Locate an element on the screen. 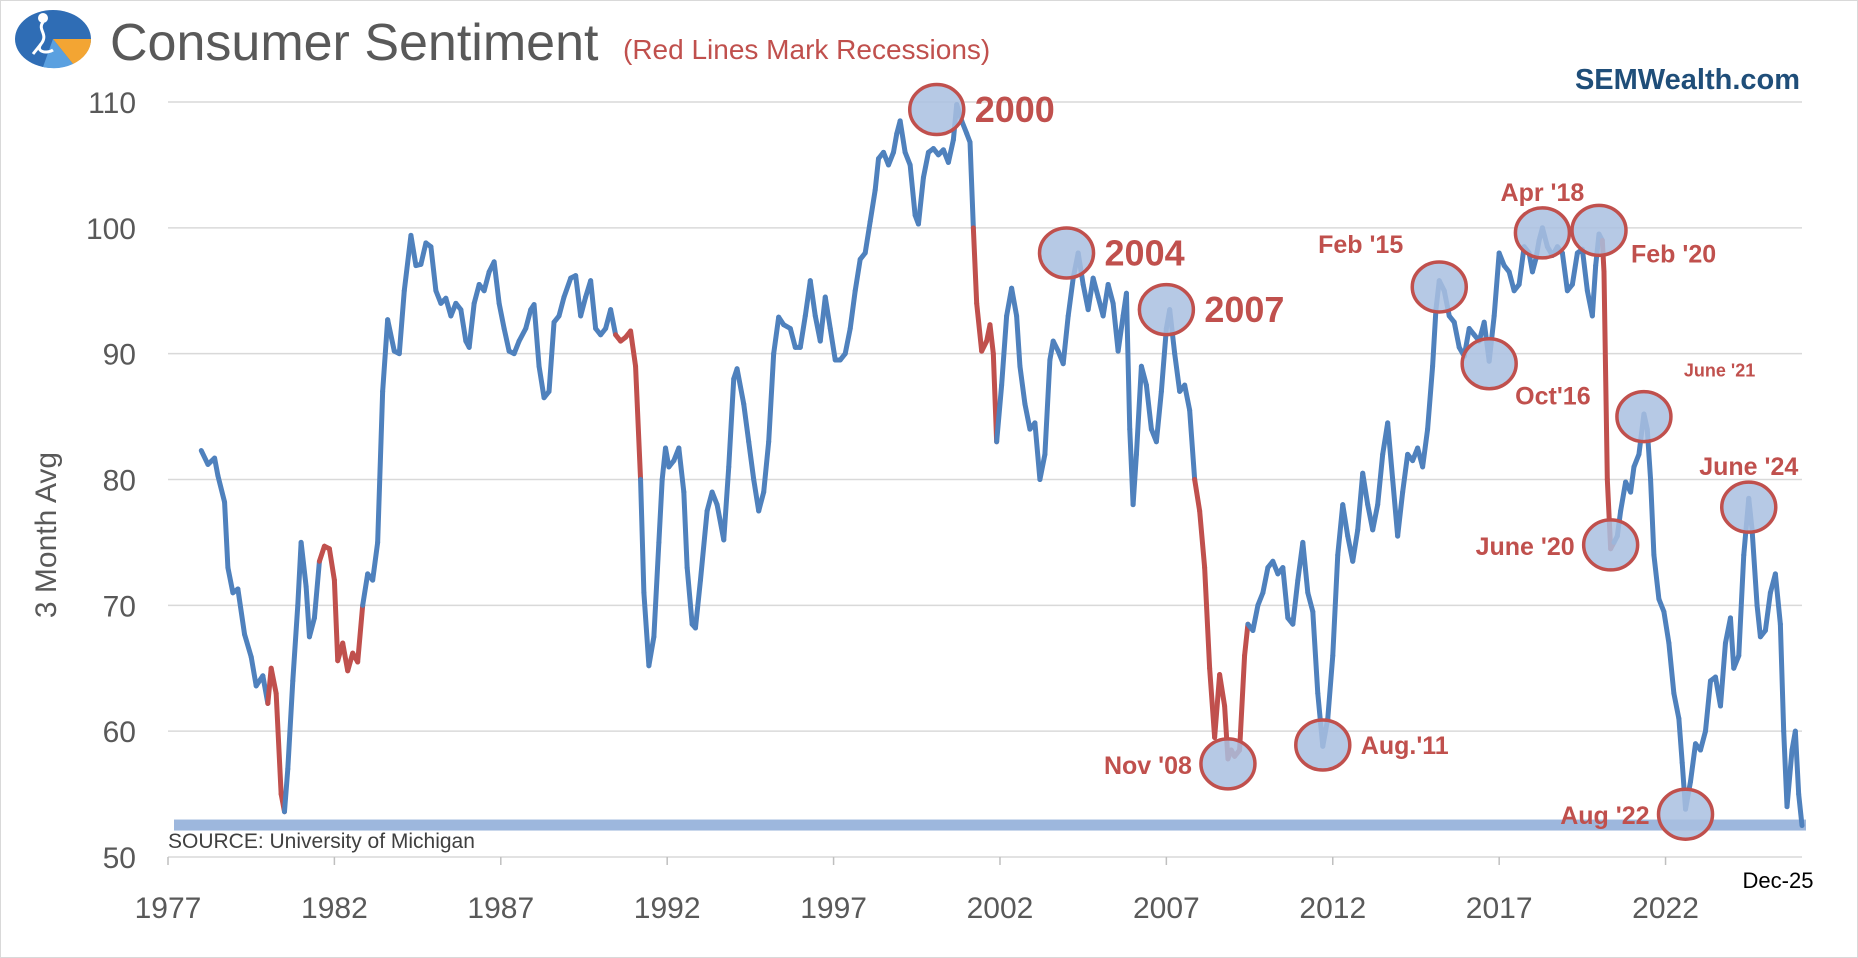 The width and height of the screenshot is (1858, 958). x-tick-label: 1977 is located at coordinates (168, 908).